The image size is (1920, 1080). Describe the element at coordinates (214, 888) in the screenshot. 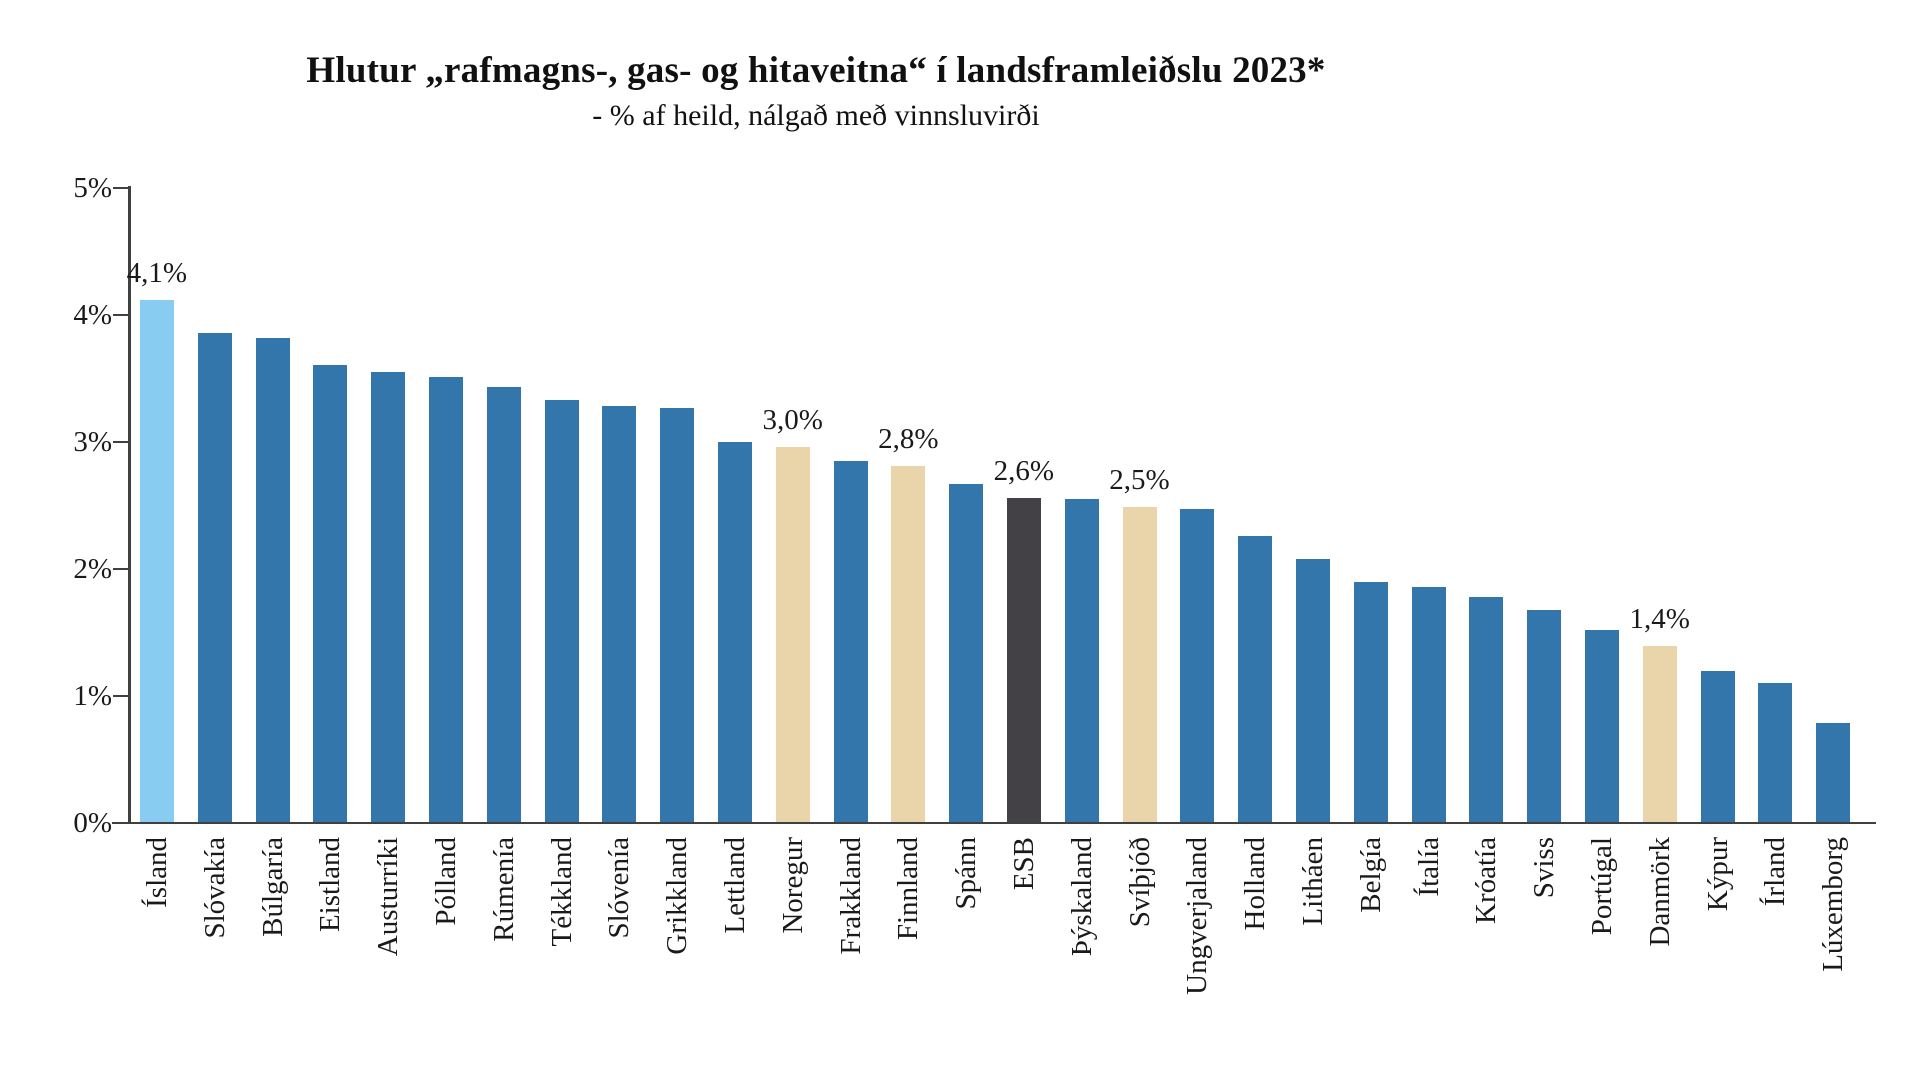

I see `x-axis-label-slóvakía: Slóvakía` at that location.